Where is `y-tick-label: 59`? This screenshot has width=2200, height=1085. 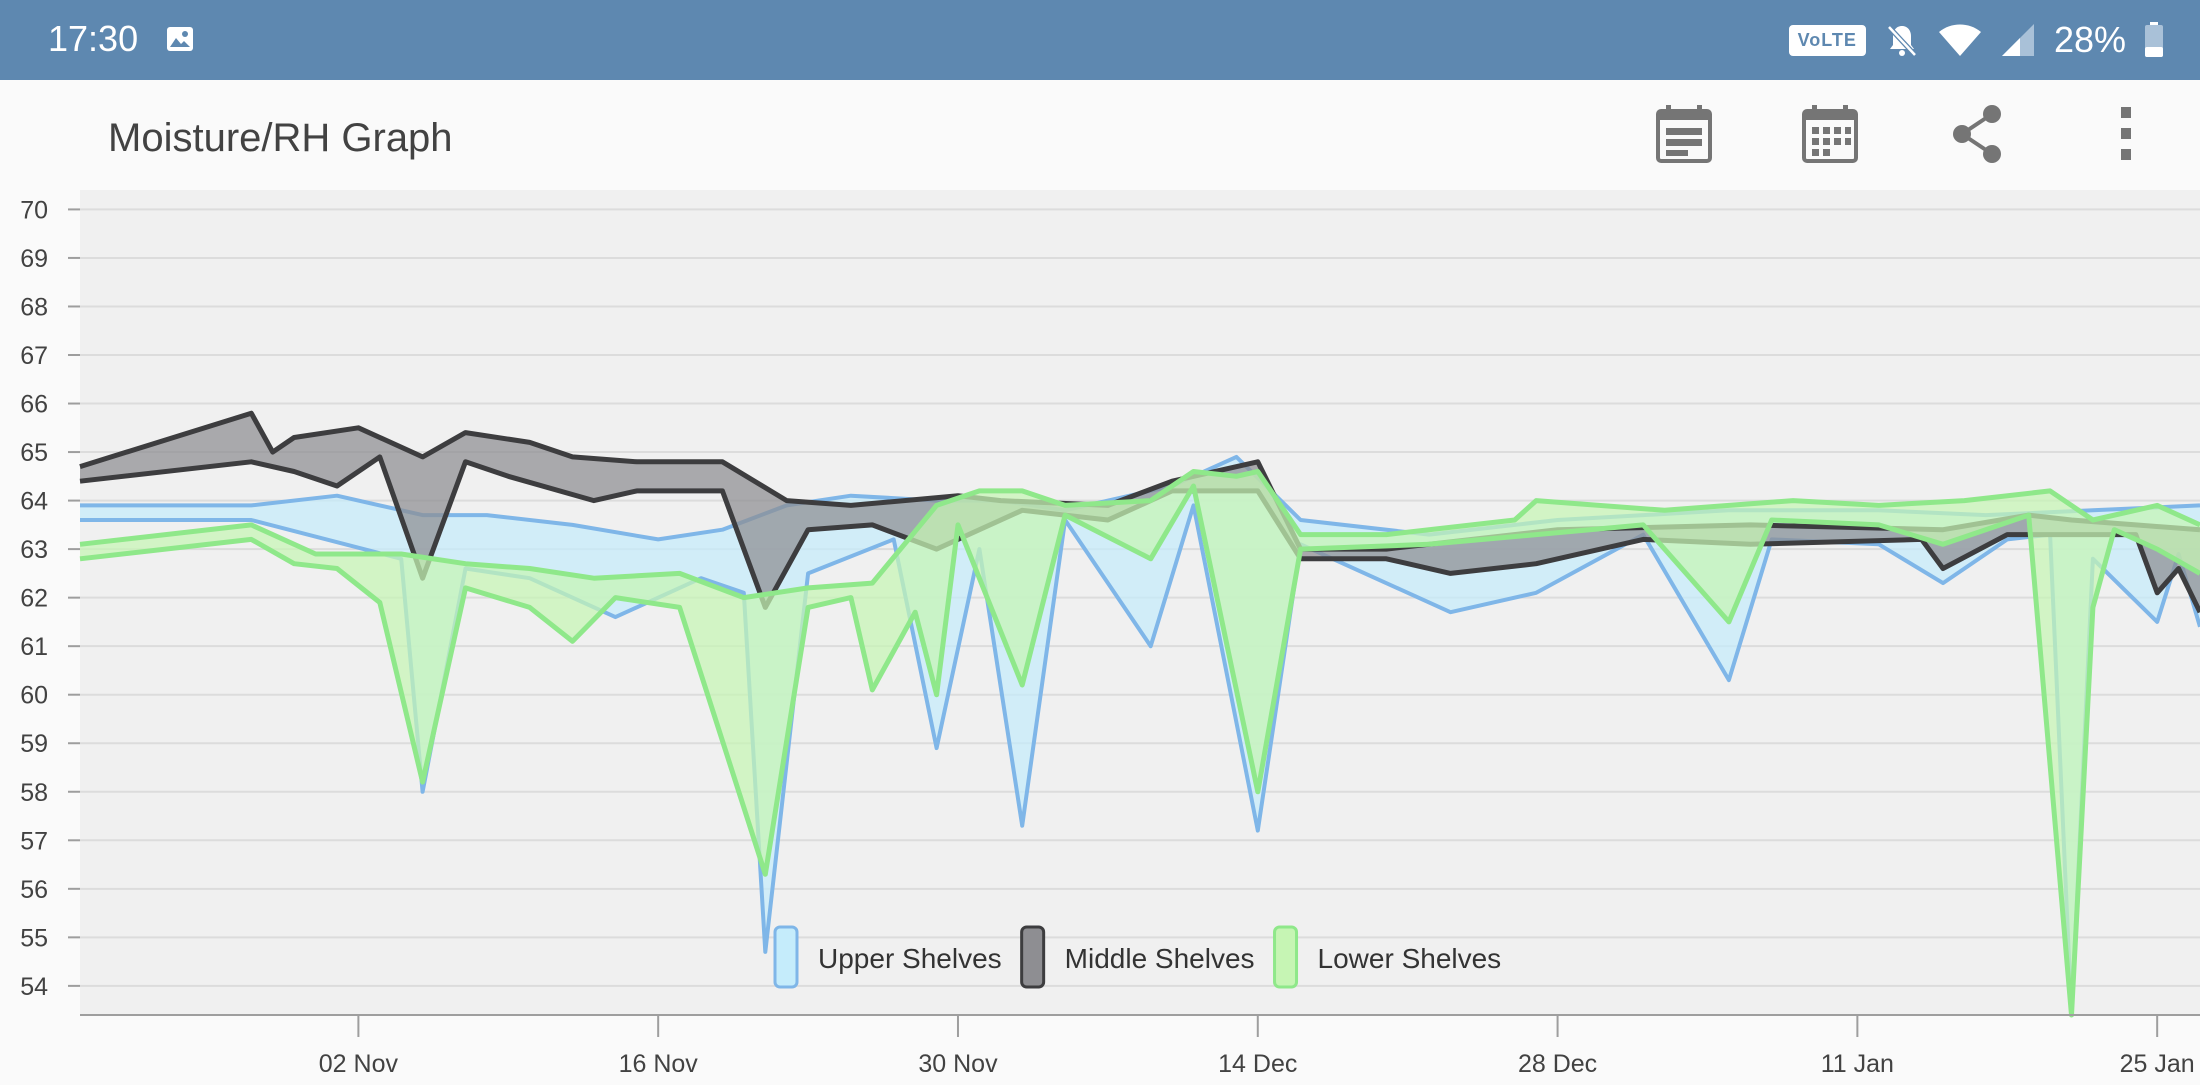
y-tick-label: 59 is located at coordinates (34, 744).